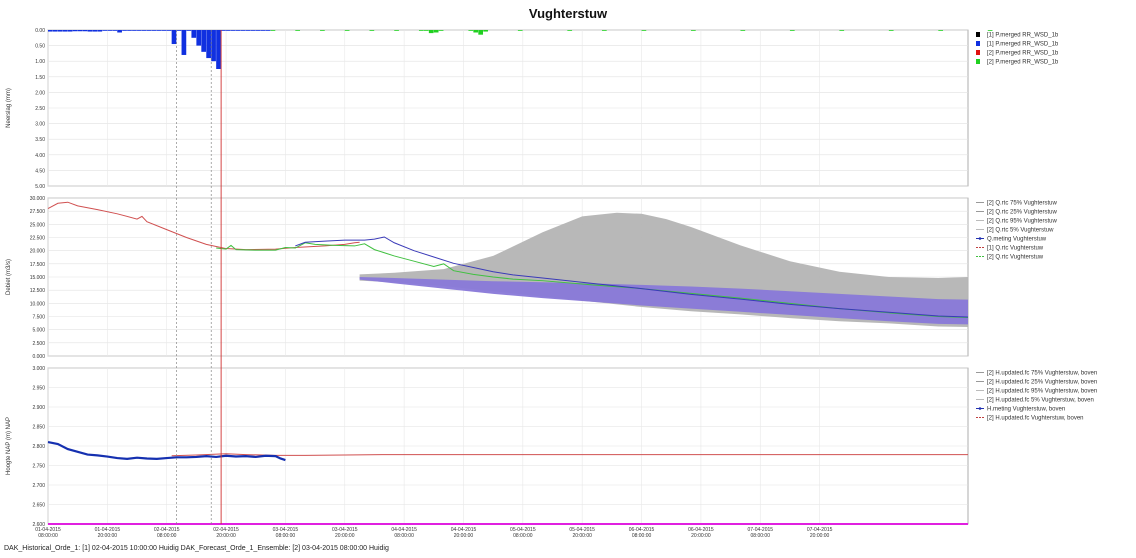  What do you see at coordinates (40, 125) in the screenshot?
I see `y-tick-label: 3.00` at bounding box center [40, 125].